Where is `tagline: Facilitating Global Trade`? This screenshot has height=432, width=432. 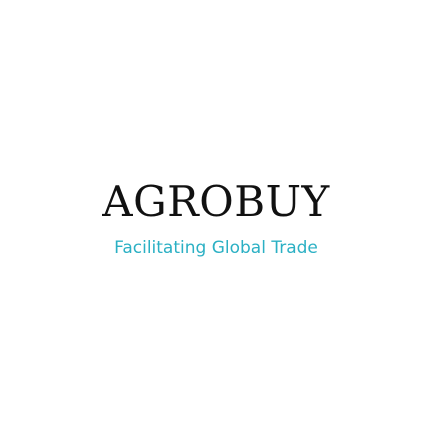 tagline: Facilitating Global Trade is located at coordinates (216, 248).